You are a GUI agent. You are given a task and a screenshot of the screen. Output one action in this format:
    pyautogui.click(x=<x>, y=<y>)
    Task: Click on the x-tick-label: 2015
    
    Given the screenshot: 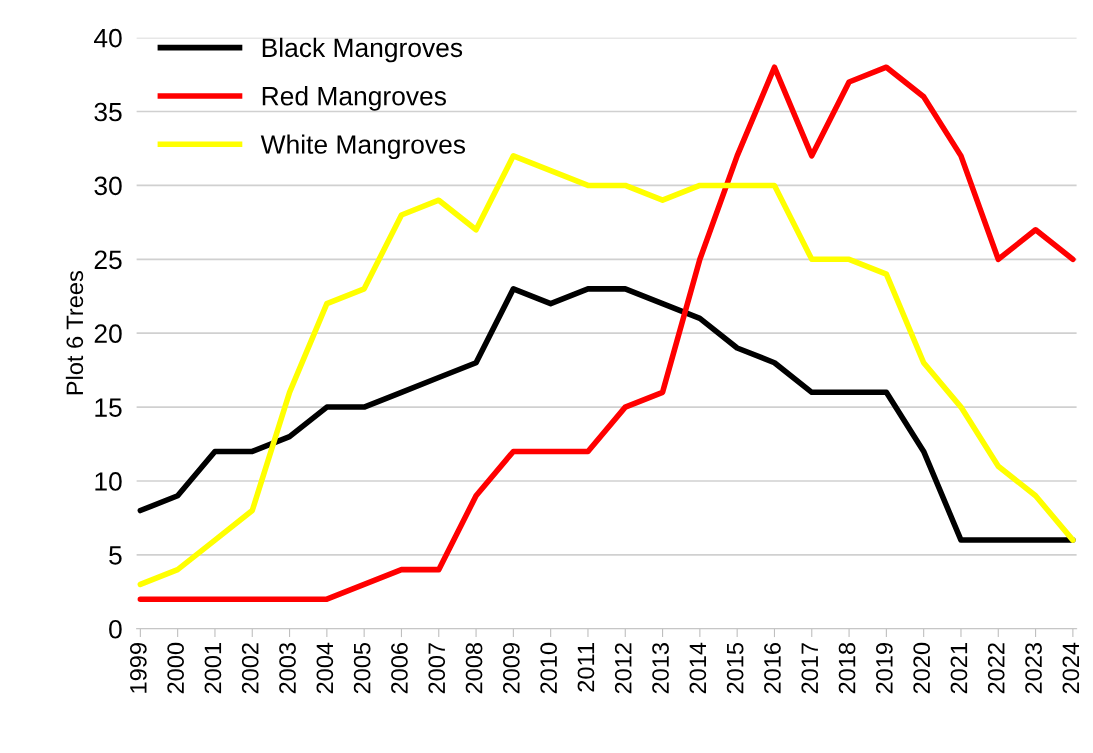 What is the action you would take?
    pyautogui.click(x=735, y=668)
    